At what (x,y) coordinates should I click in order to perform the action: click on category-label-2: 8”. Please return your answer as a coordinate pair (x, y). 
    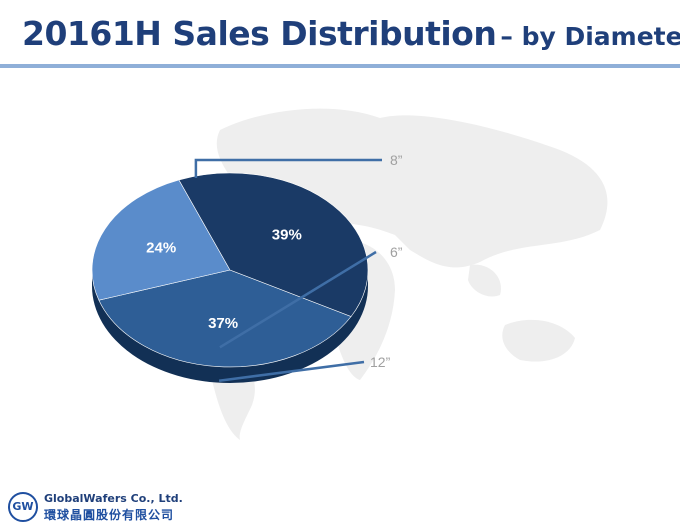
    Looking at the image, I should click on (396, 160).